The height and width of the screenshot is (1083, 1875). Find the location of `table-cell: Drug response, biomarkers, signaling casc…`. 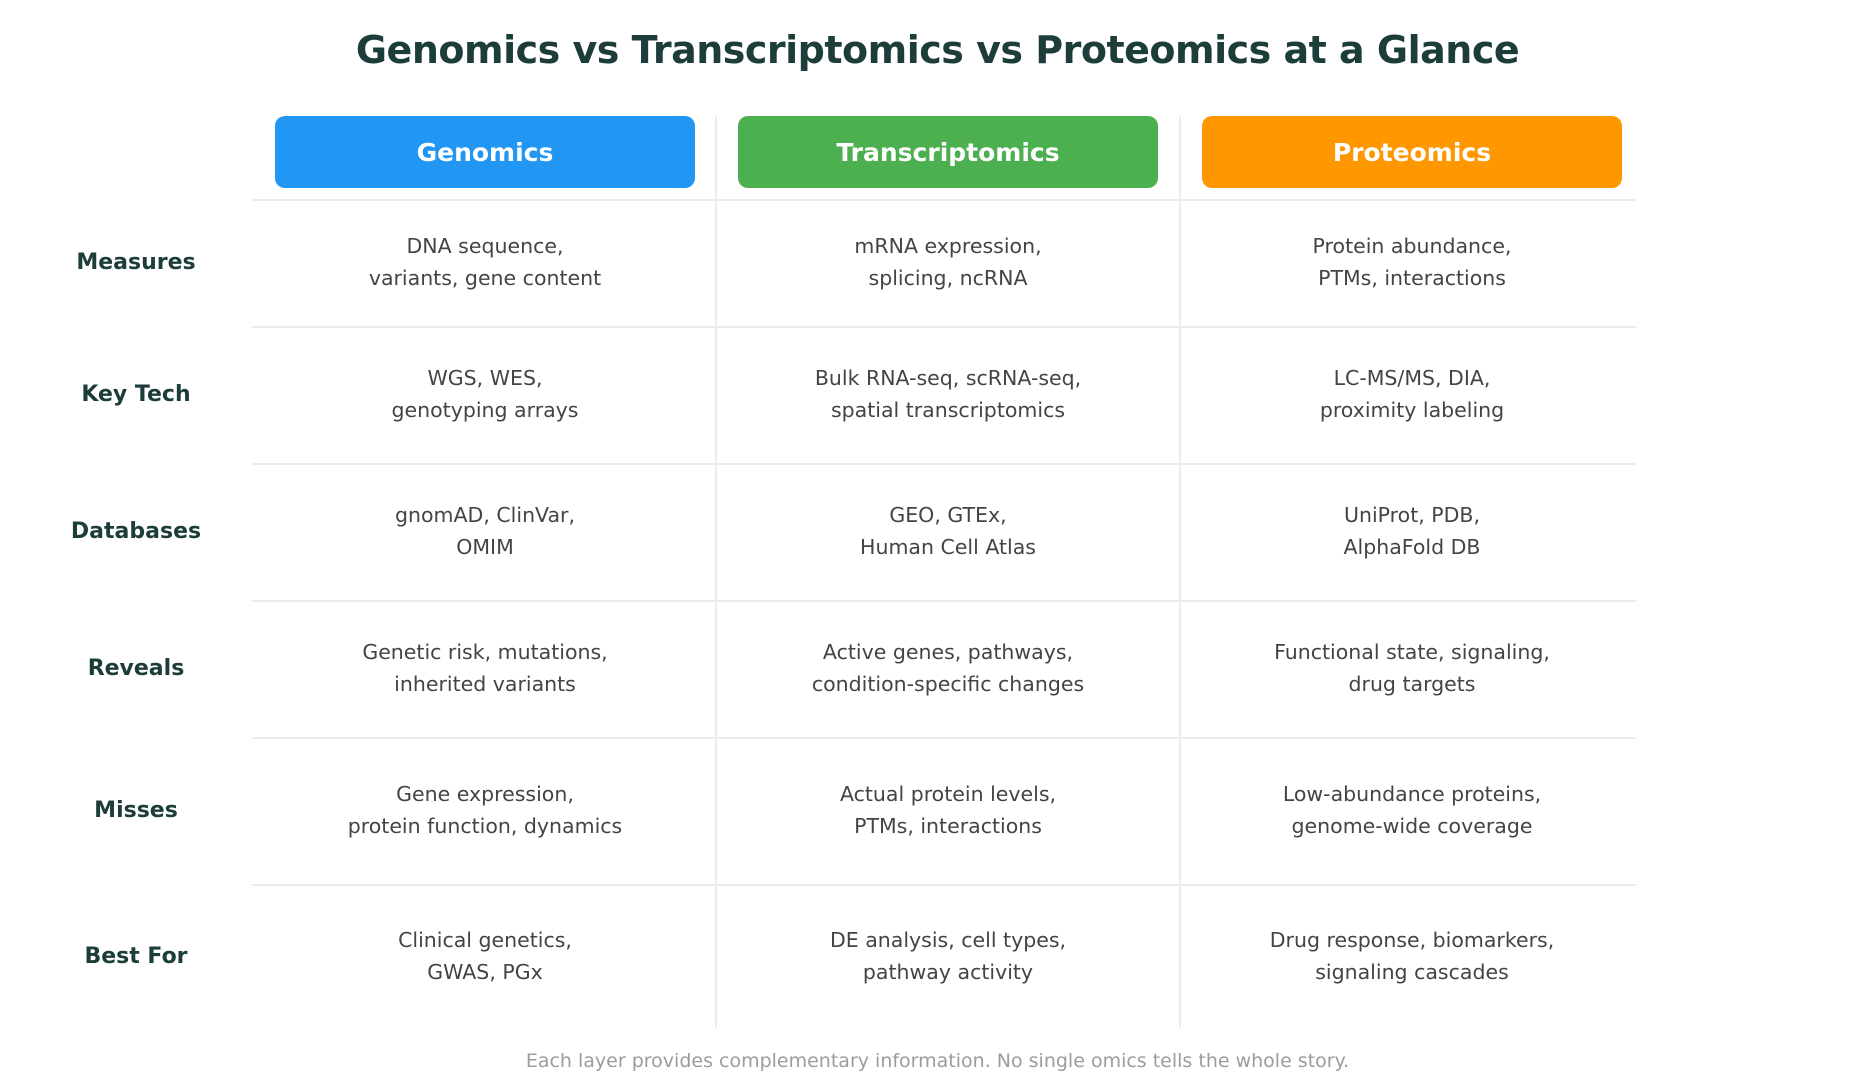

table-cell: Drug response, biomarkers, signaling casc… is located at coordinates (1412, 956).